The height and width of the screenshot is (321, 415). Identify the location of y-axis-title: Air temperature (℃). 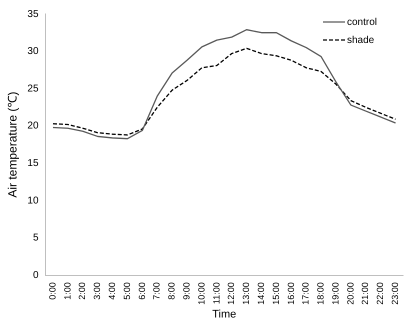
(13, 145).